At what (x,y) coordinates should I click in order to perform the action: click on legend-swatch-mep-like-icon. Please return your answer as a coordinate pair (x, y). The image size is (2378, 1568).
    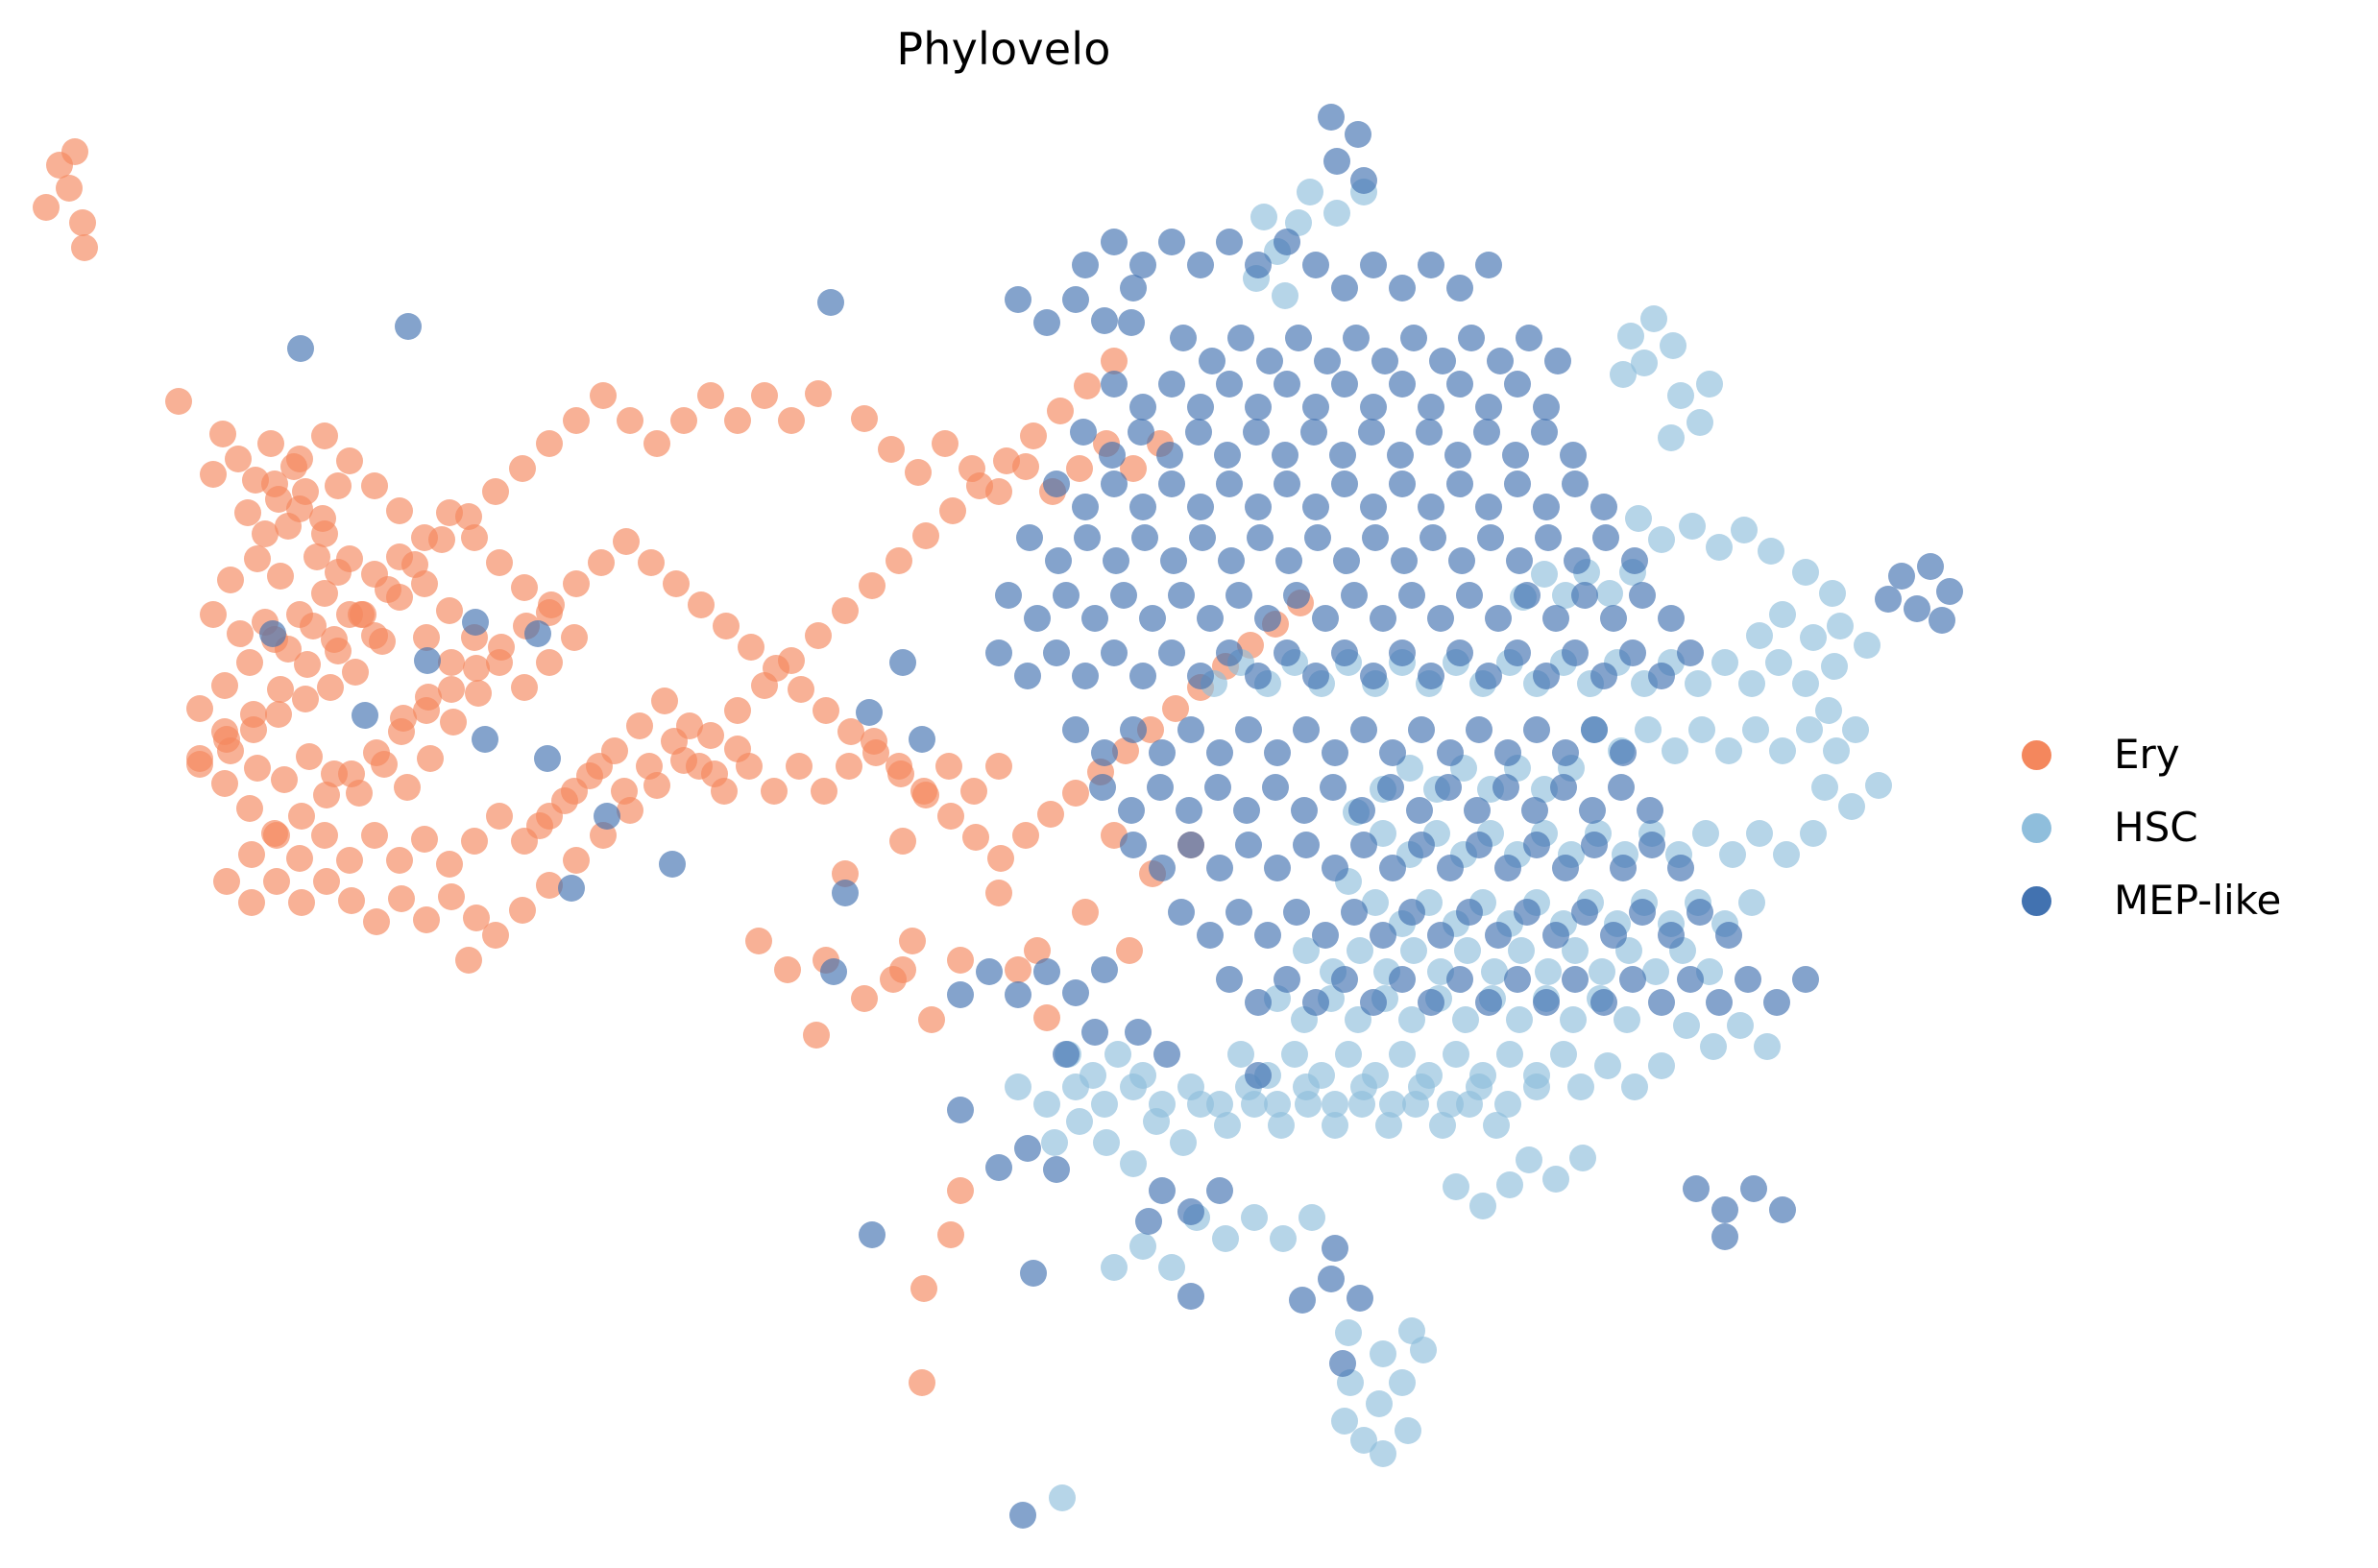
    Looking at the image, I should click on (2036, 900).